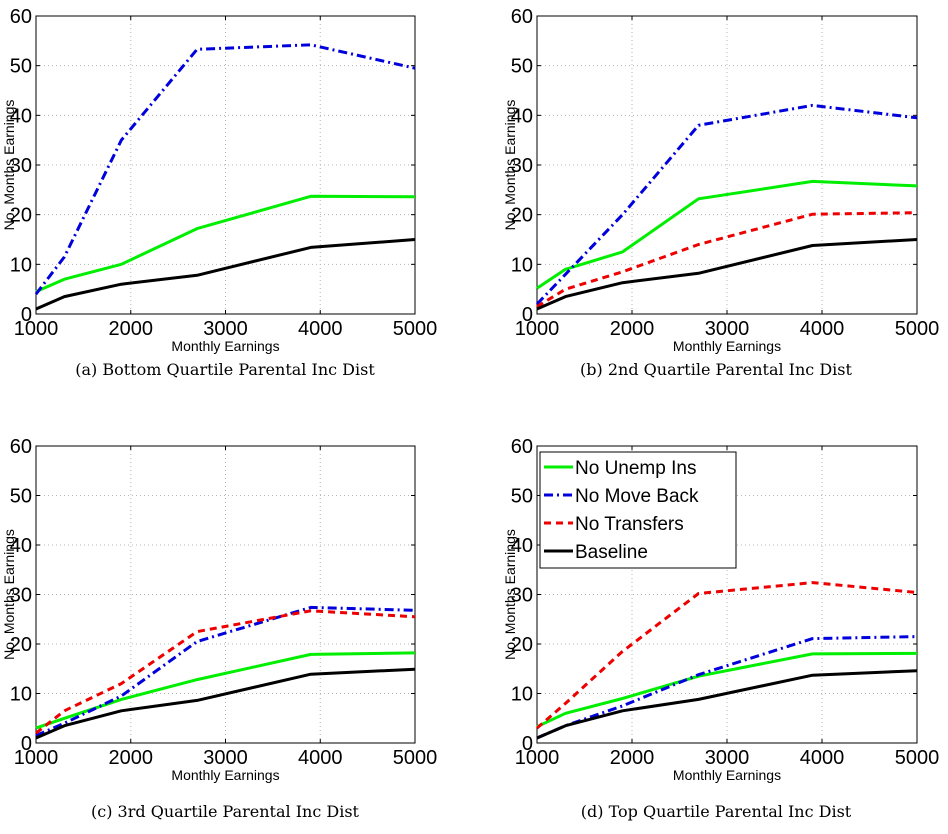 This screenshot has height=834, width=948. I want to click on legend-box, so click(638, 510).